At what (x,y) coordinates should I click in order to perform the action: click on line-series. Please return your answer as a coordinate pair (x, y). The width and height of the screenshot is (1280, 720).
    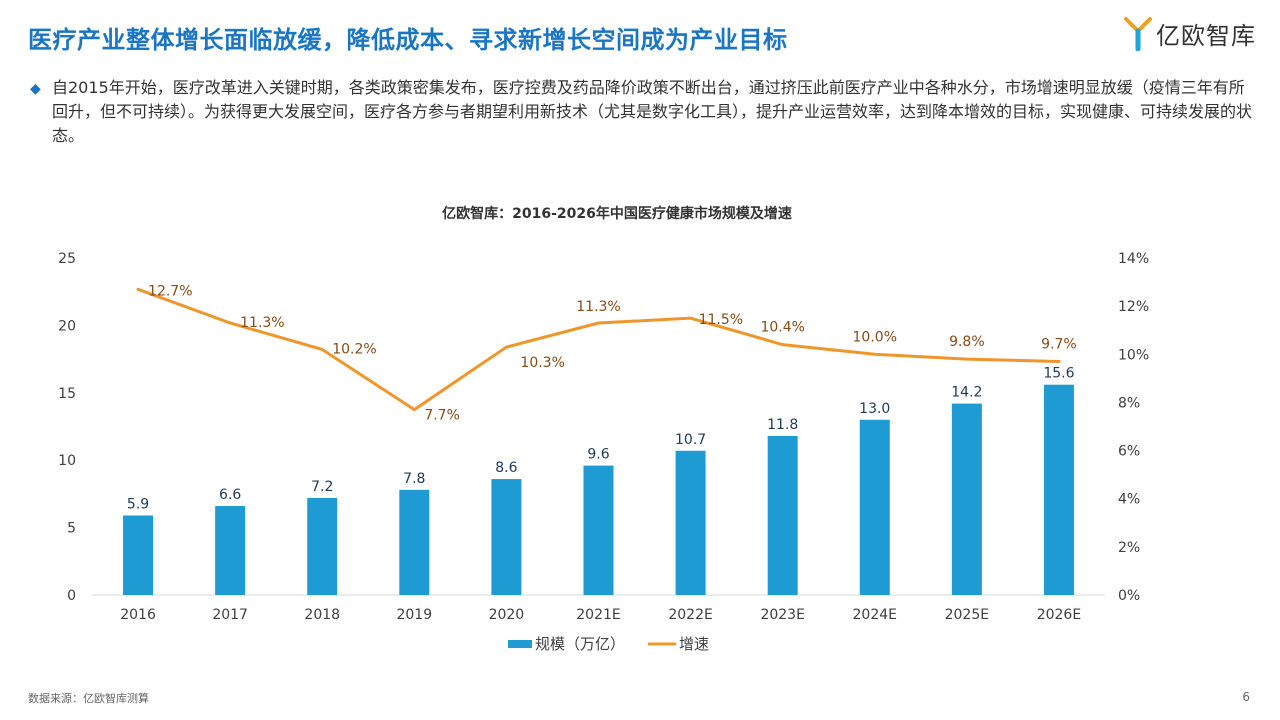
    Looking at the image, I should click on (598, 349).